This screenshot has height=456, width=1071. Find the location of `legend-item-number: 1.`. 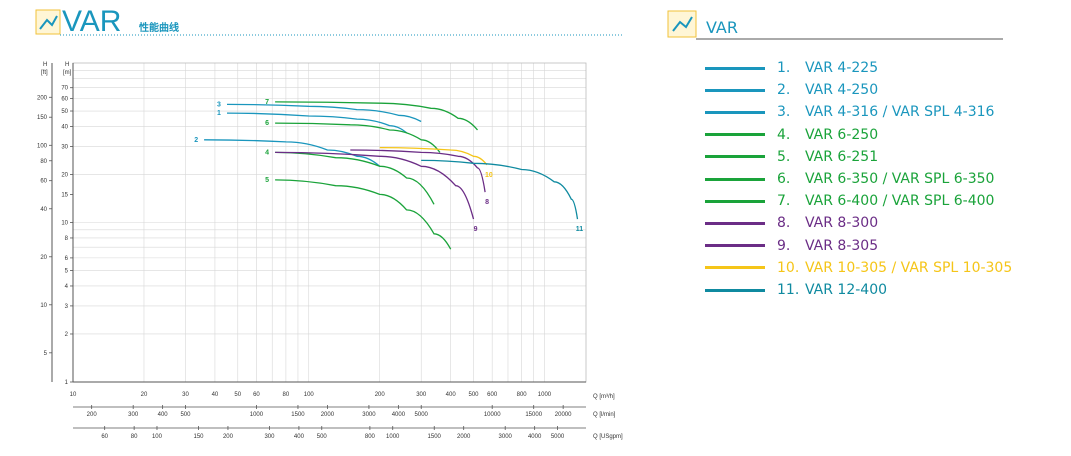

legend-item-number: 1. is located at coordinates (784, 68).